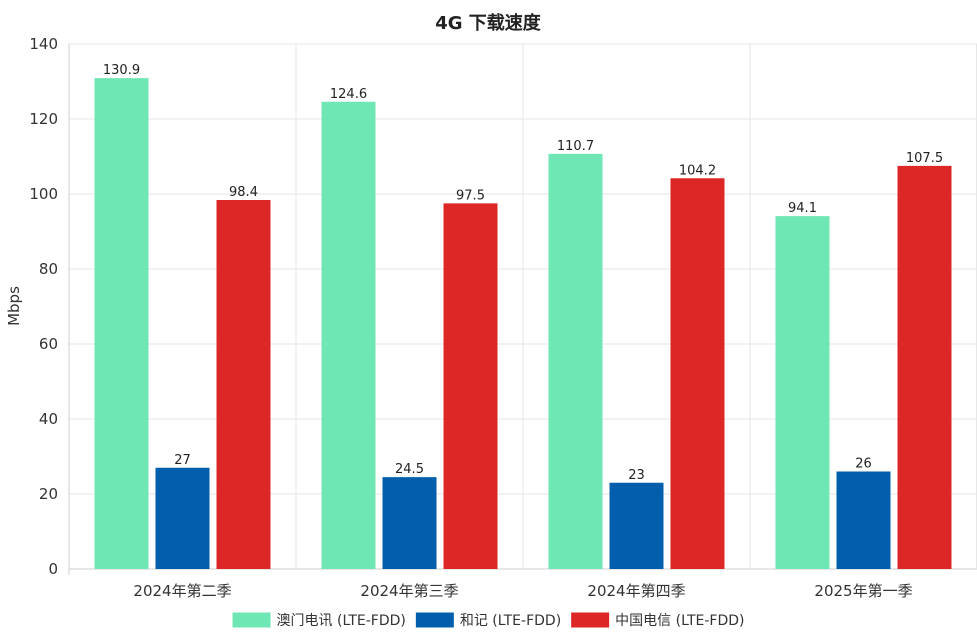 The image size is (977, 638). Describe the element at coordinates (863, 591) in the screenshot. I see `x-tick-label: 2025年第一季` at that location.